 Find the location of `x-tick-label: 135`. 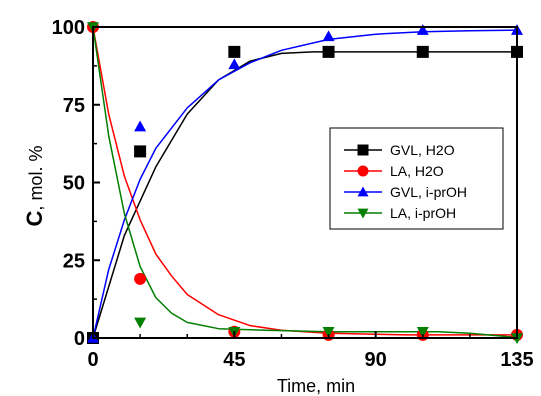

x-tick-label: 135 is located at coordinates (516, 360).